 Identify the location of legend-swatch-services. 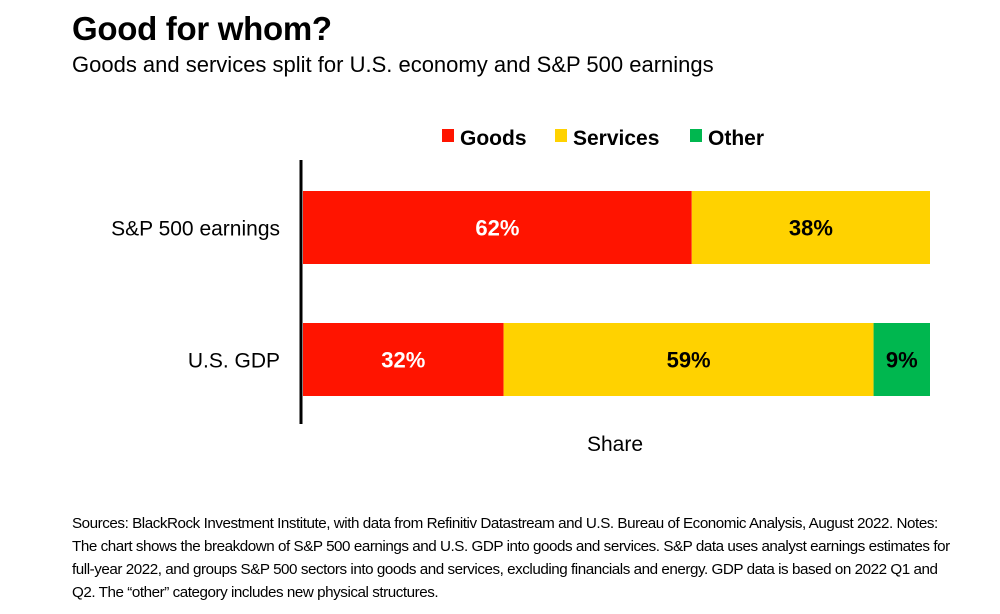
(561, 135).